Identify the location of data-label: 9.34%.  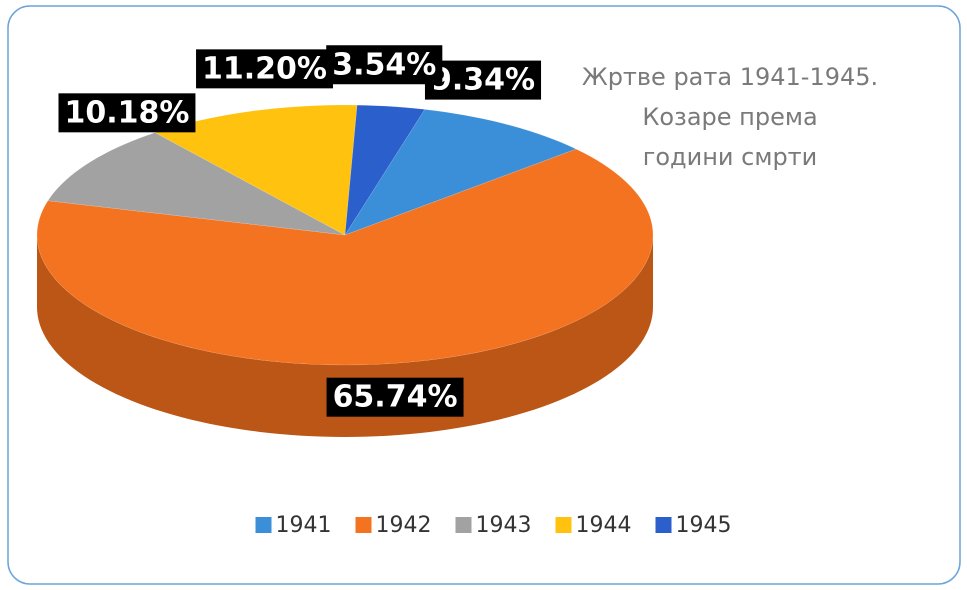
(483, 80).